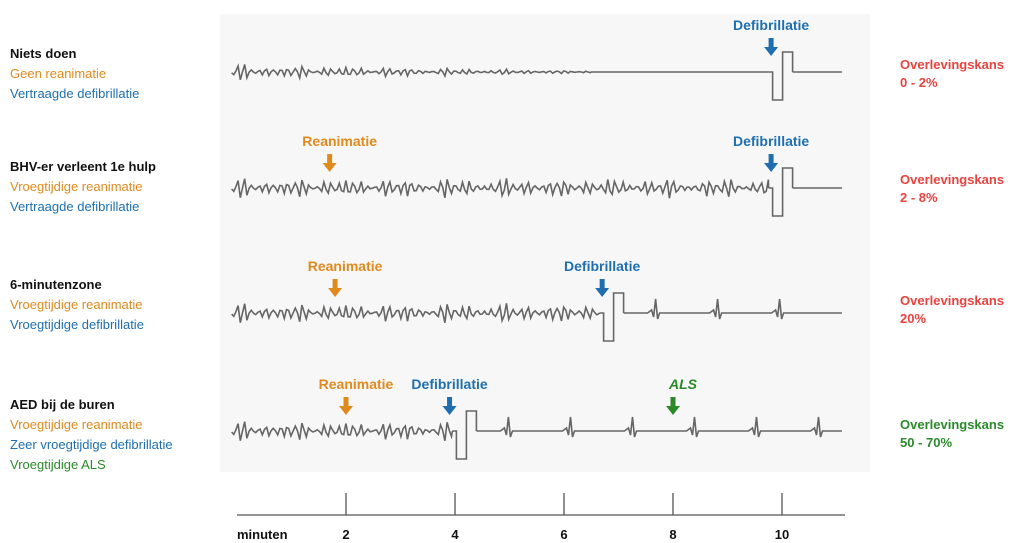 This screenshot has height=543, width=1024. Describe the element at coordinates (455, 534) in the screenshot. I see `x-tick-label: 4` at that location.